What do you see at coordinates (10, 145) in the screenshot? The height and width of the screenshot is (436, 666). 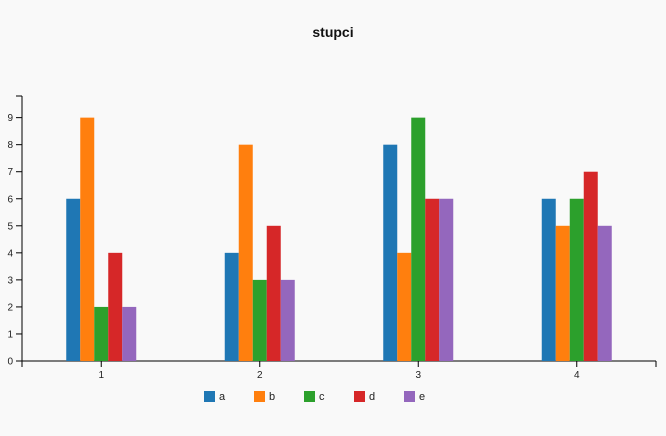 I see `y-tick-label: 8` at bounding box center [10, 145].